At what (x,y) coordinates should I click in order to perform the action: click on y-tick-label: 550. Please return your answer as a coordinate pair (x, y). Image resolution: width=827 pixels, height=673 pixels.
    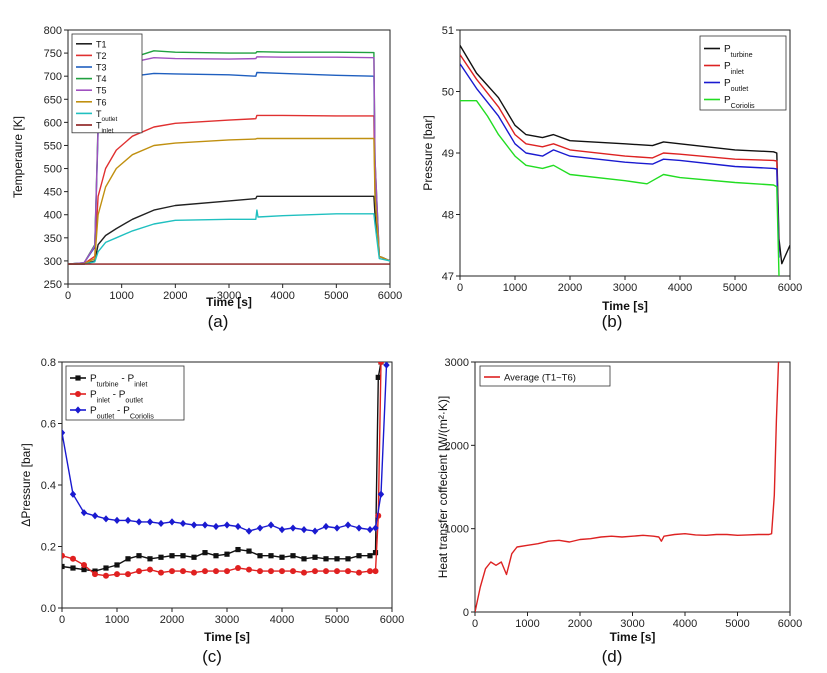
    Looking at the image, I should click on (53, 146).